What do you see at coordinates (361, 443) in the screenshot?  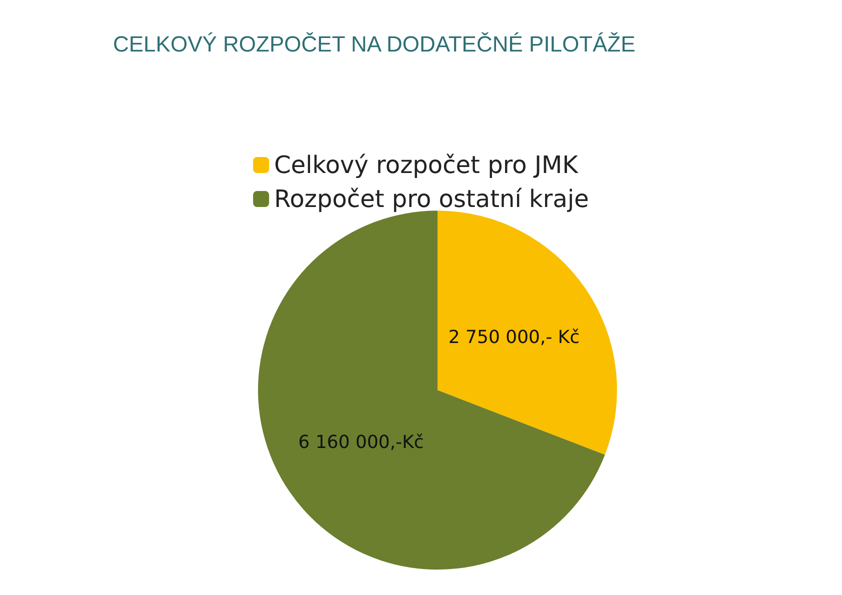 I see `data-label: 6 160 000,-Kč` at bounding box center [361, 443].